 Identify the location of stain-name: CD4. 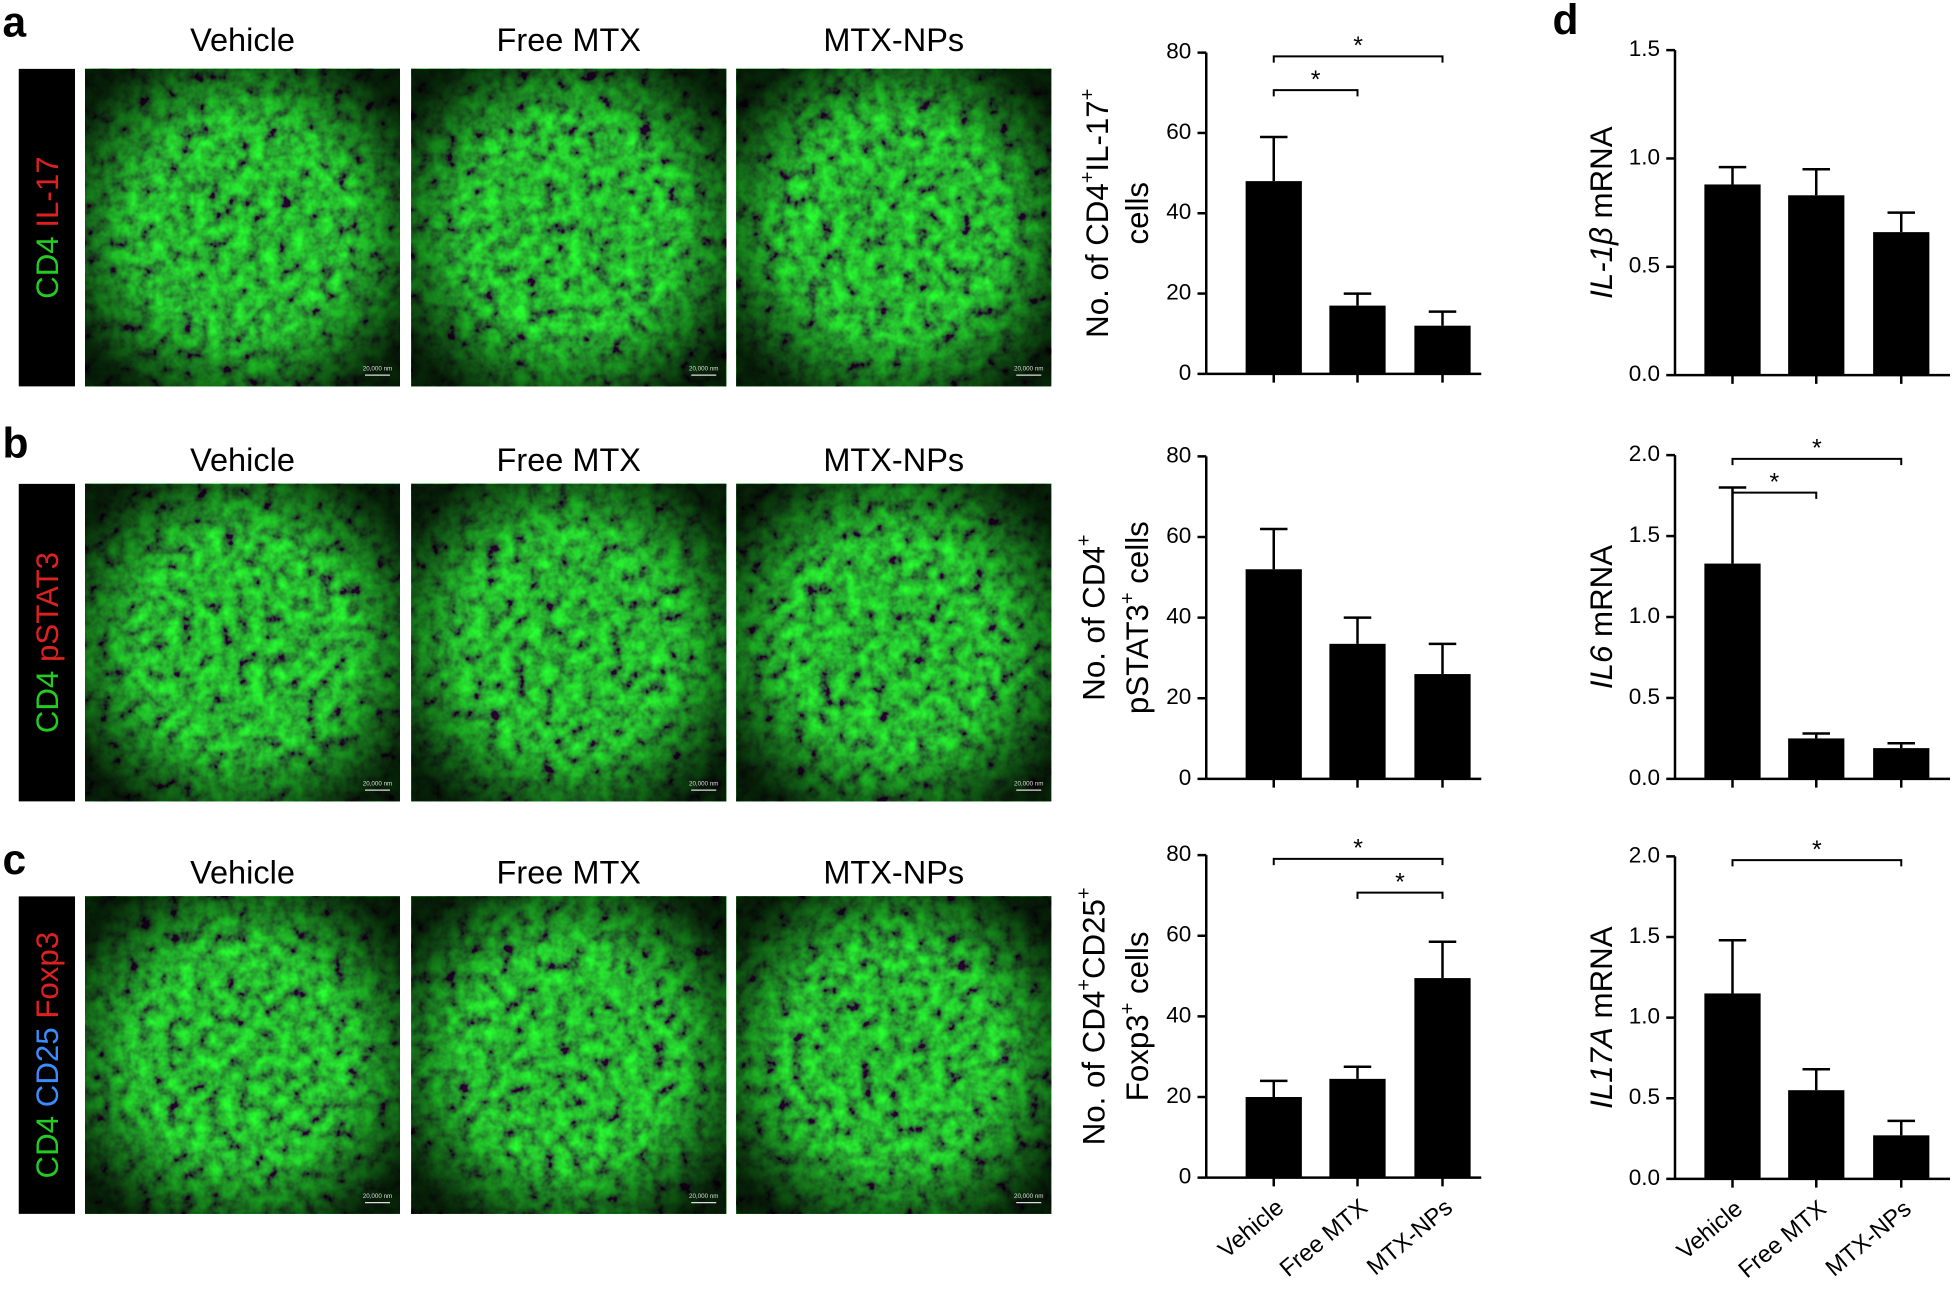
(47, 267).